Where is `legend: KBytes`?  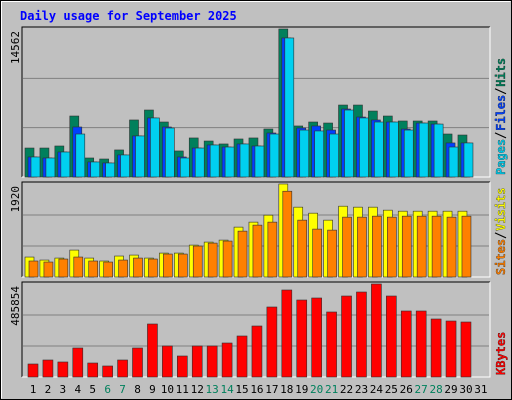 legend: KBytes is located at coordinates (501, 354).